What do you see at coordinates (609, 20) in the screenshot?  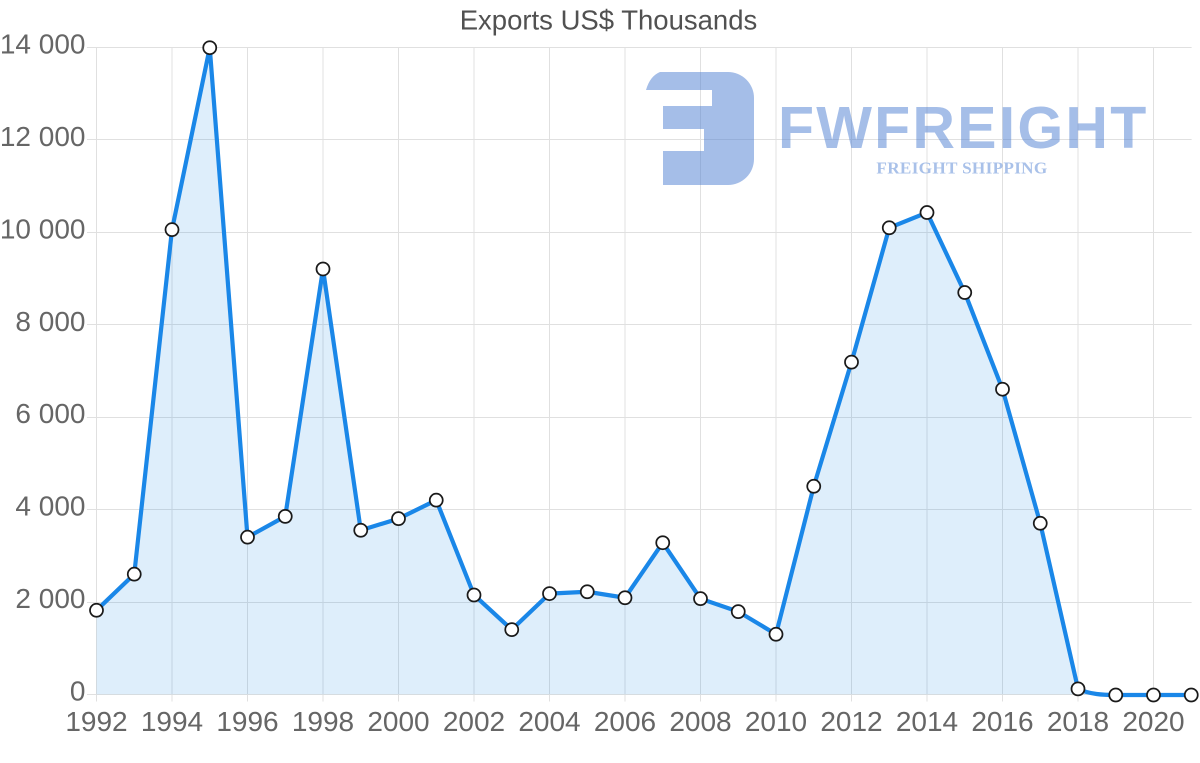 I see `svg-text: Exports US$ Thousands` at bounding box center [609, 20].